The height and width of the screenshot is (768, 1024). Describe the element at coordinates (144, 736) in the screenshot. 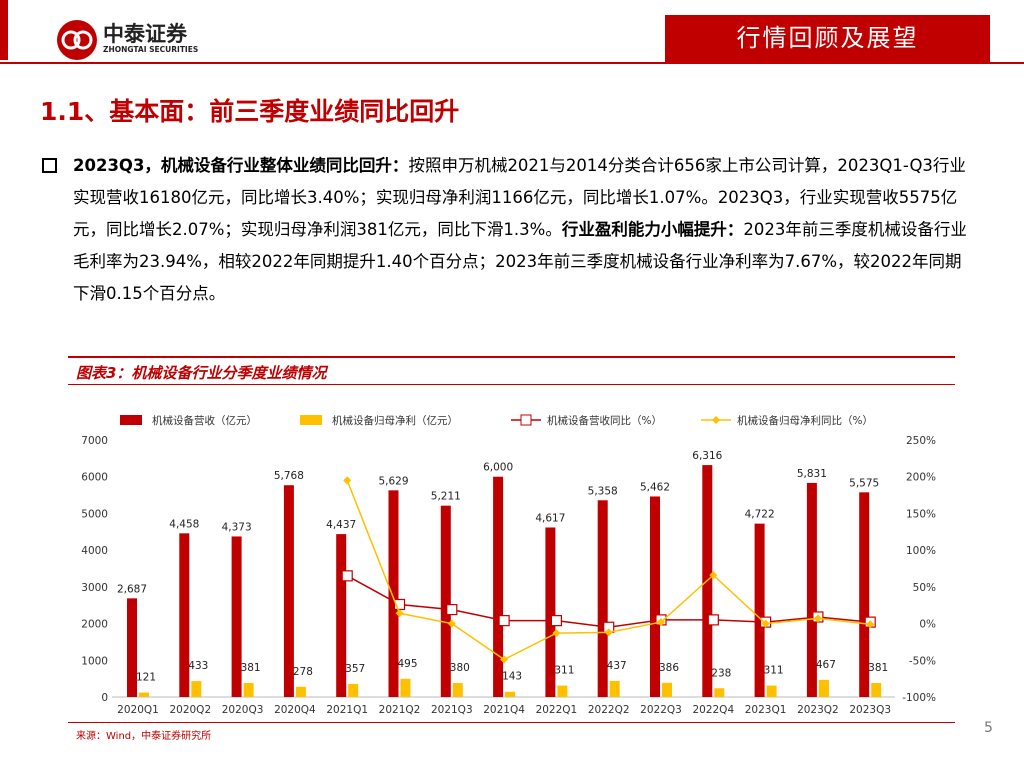

I see `source: 来源：Wind，中泰证券研究所` at that location.